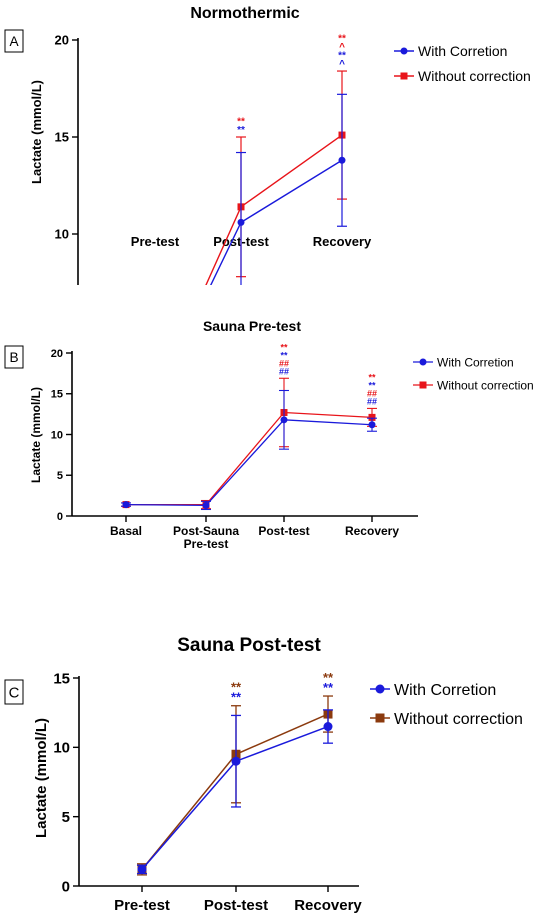 The image size is (550, 924). I want to click on x-tick-label-line: Basal, so click(126, 531).